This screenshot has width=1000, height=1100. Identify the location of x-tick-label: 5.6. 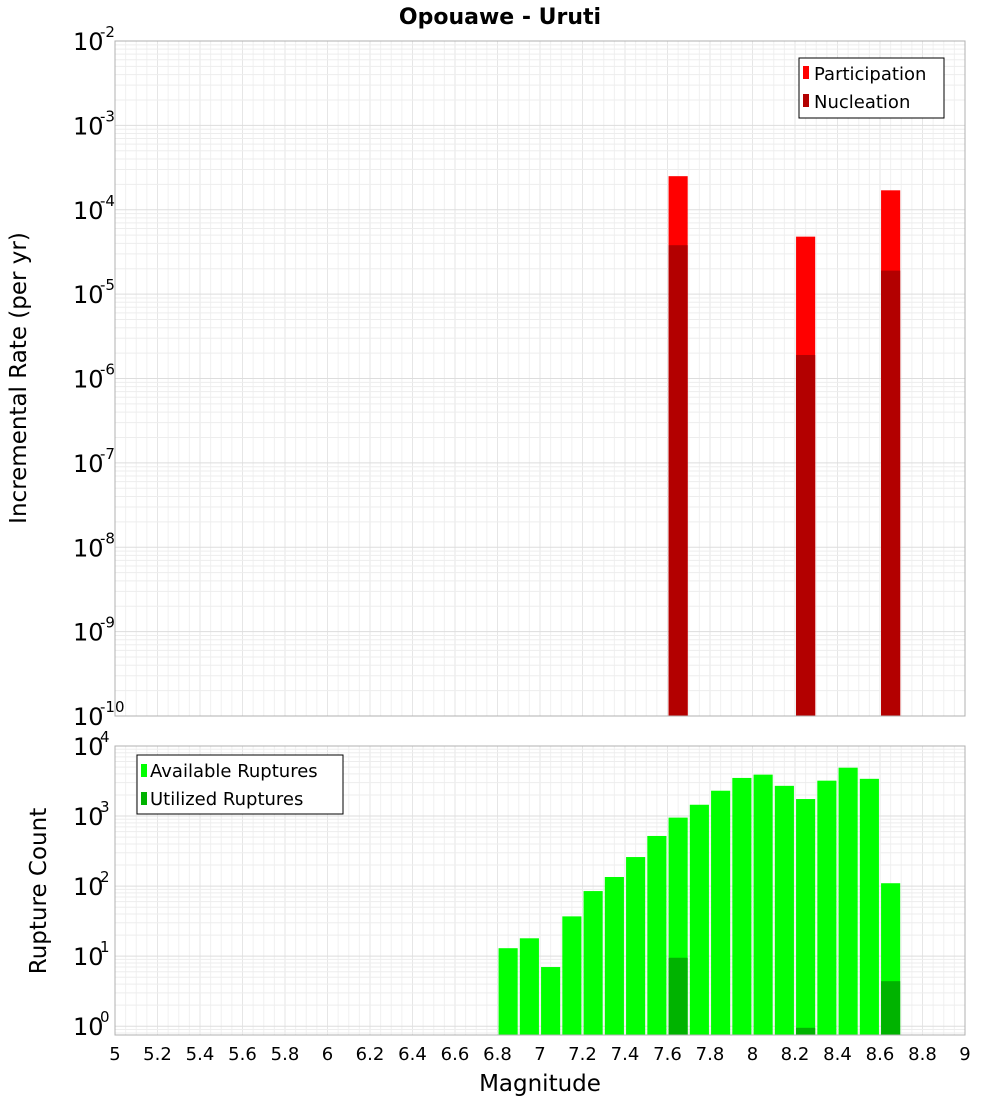
(242, 1054).